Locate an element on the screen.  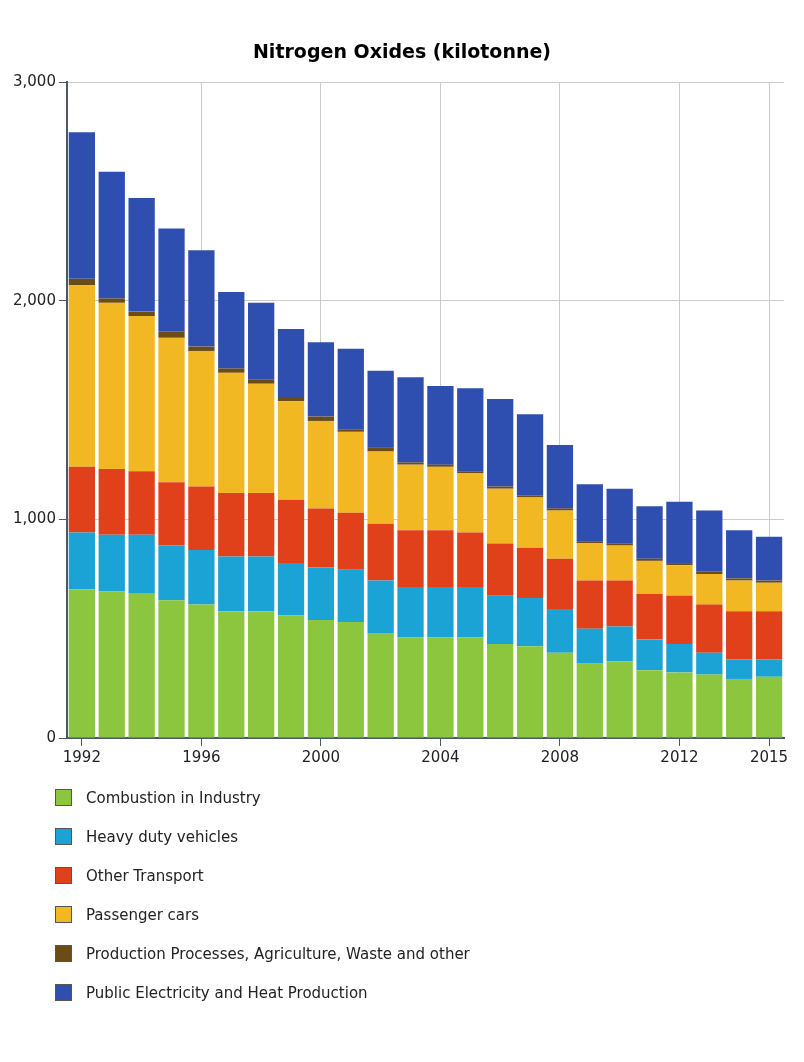
legend-label: Other Transport is located at coordinates (145, 875).